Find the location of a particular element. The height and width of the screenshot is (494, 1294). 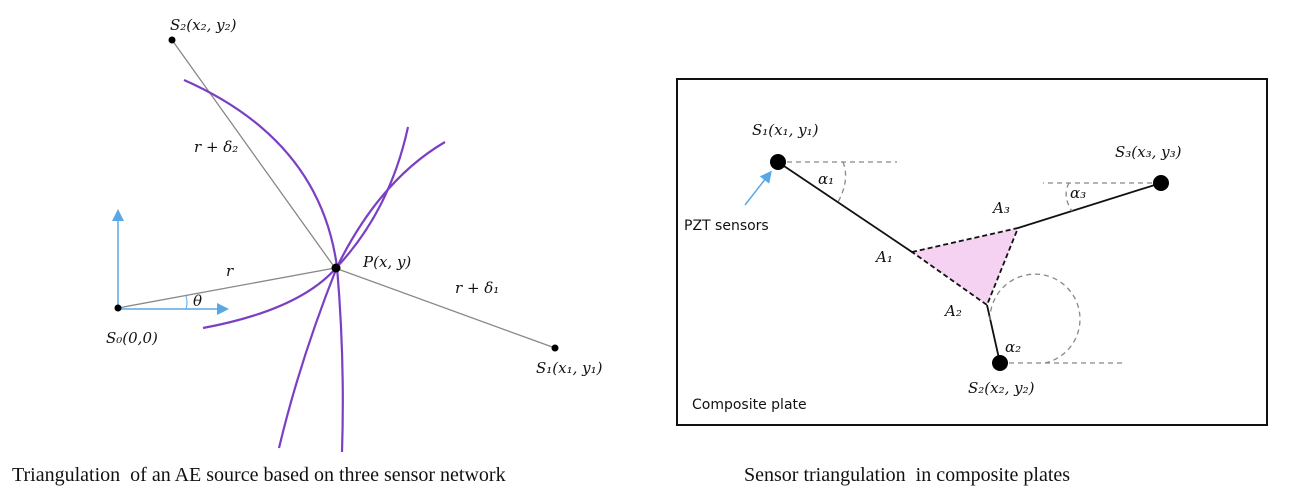

pzt-pointer-arrow is located at coordinates (758, 188).